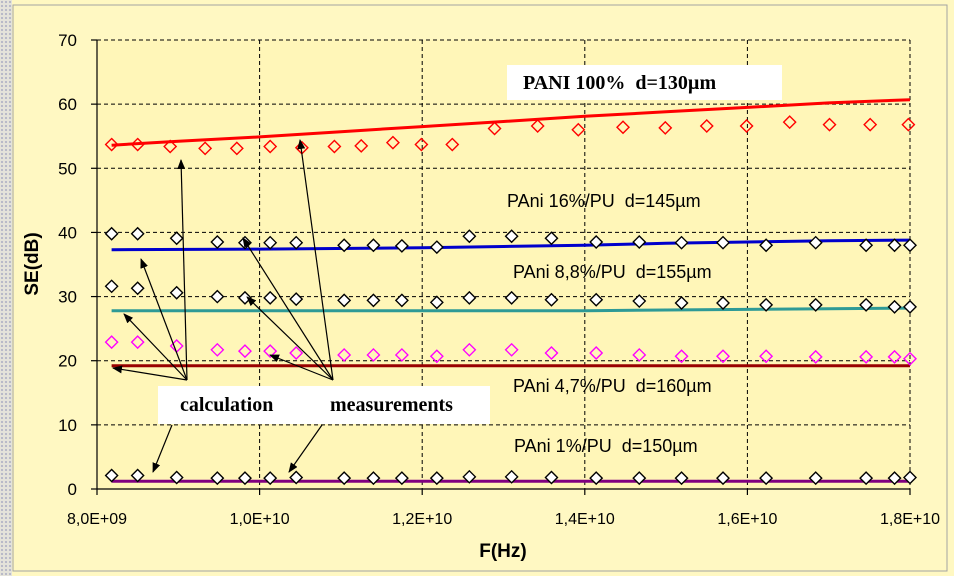 This screenshot has width=954, height=576. Describe the element at coordinates (391, 405) in the screenshot. I see `measurements-label: measurements` at that location.